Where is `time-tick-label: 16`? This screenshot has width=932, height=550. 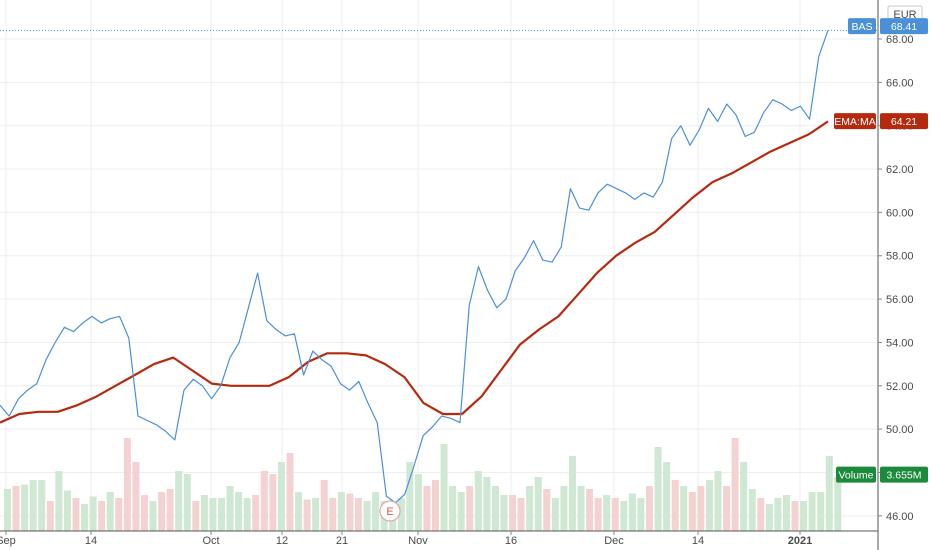
time-tick-label: 16 is located at coordinates (511, 541).